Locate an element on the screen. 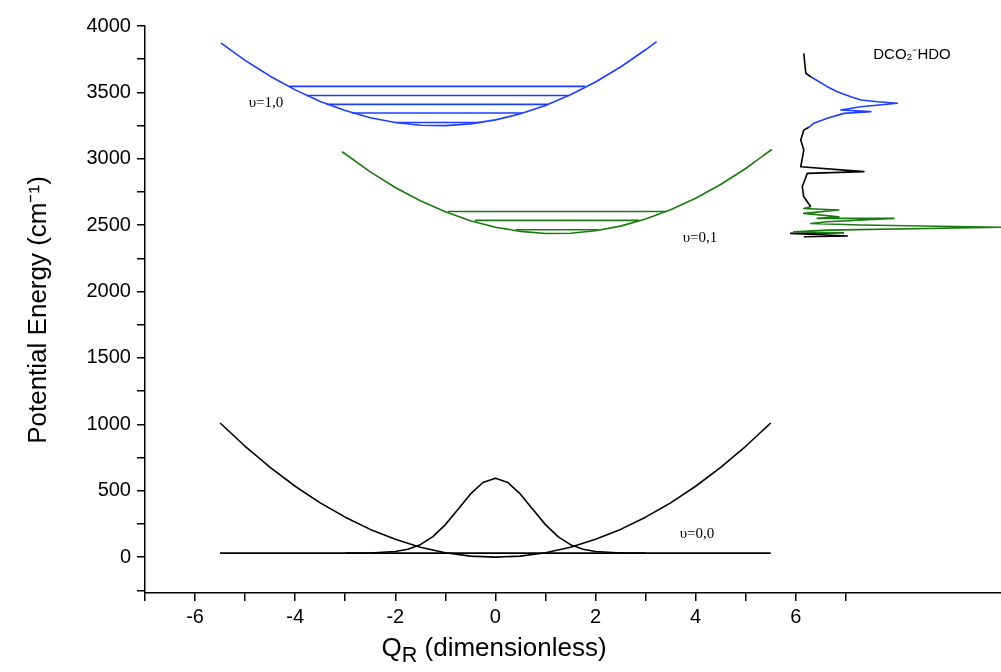 The image size is (1001, 672). x-tick-label: -2 is located at coordinates (395, 615).